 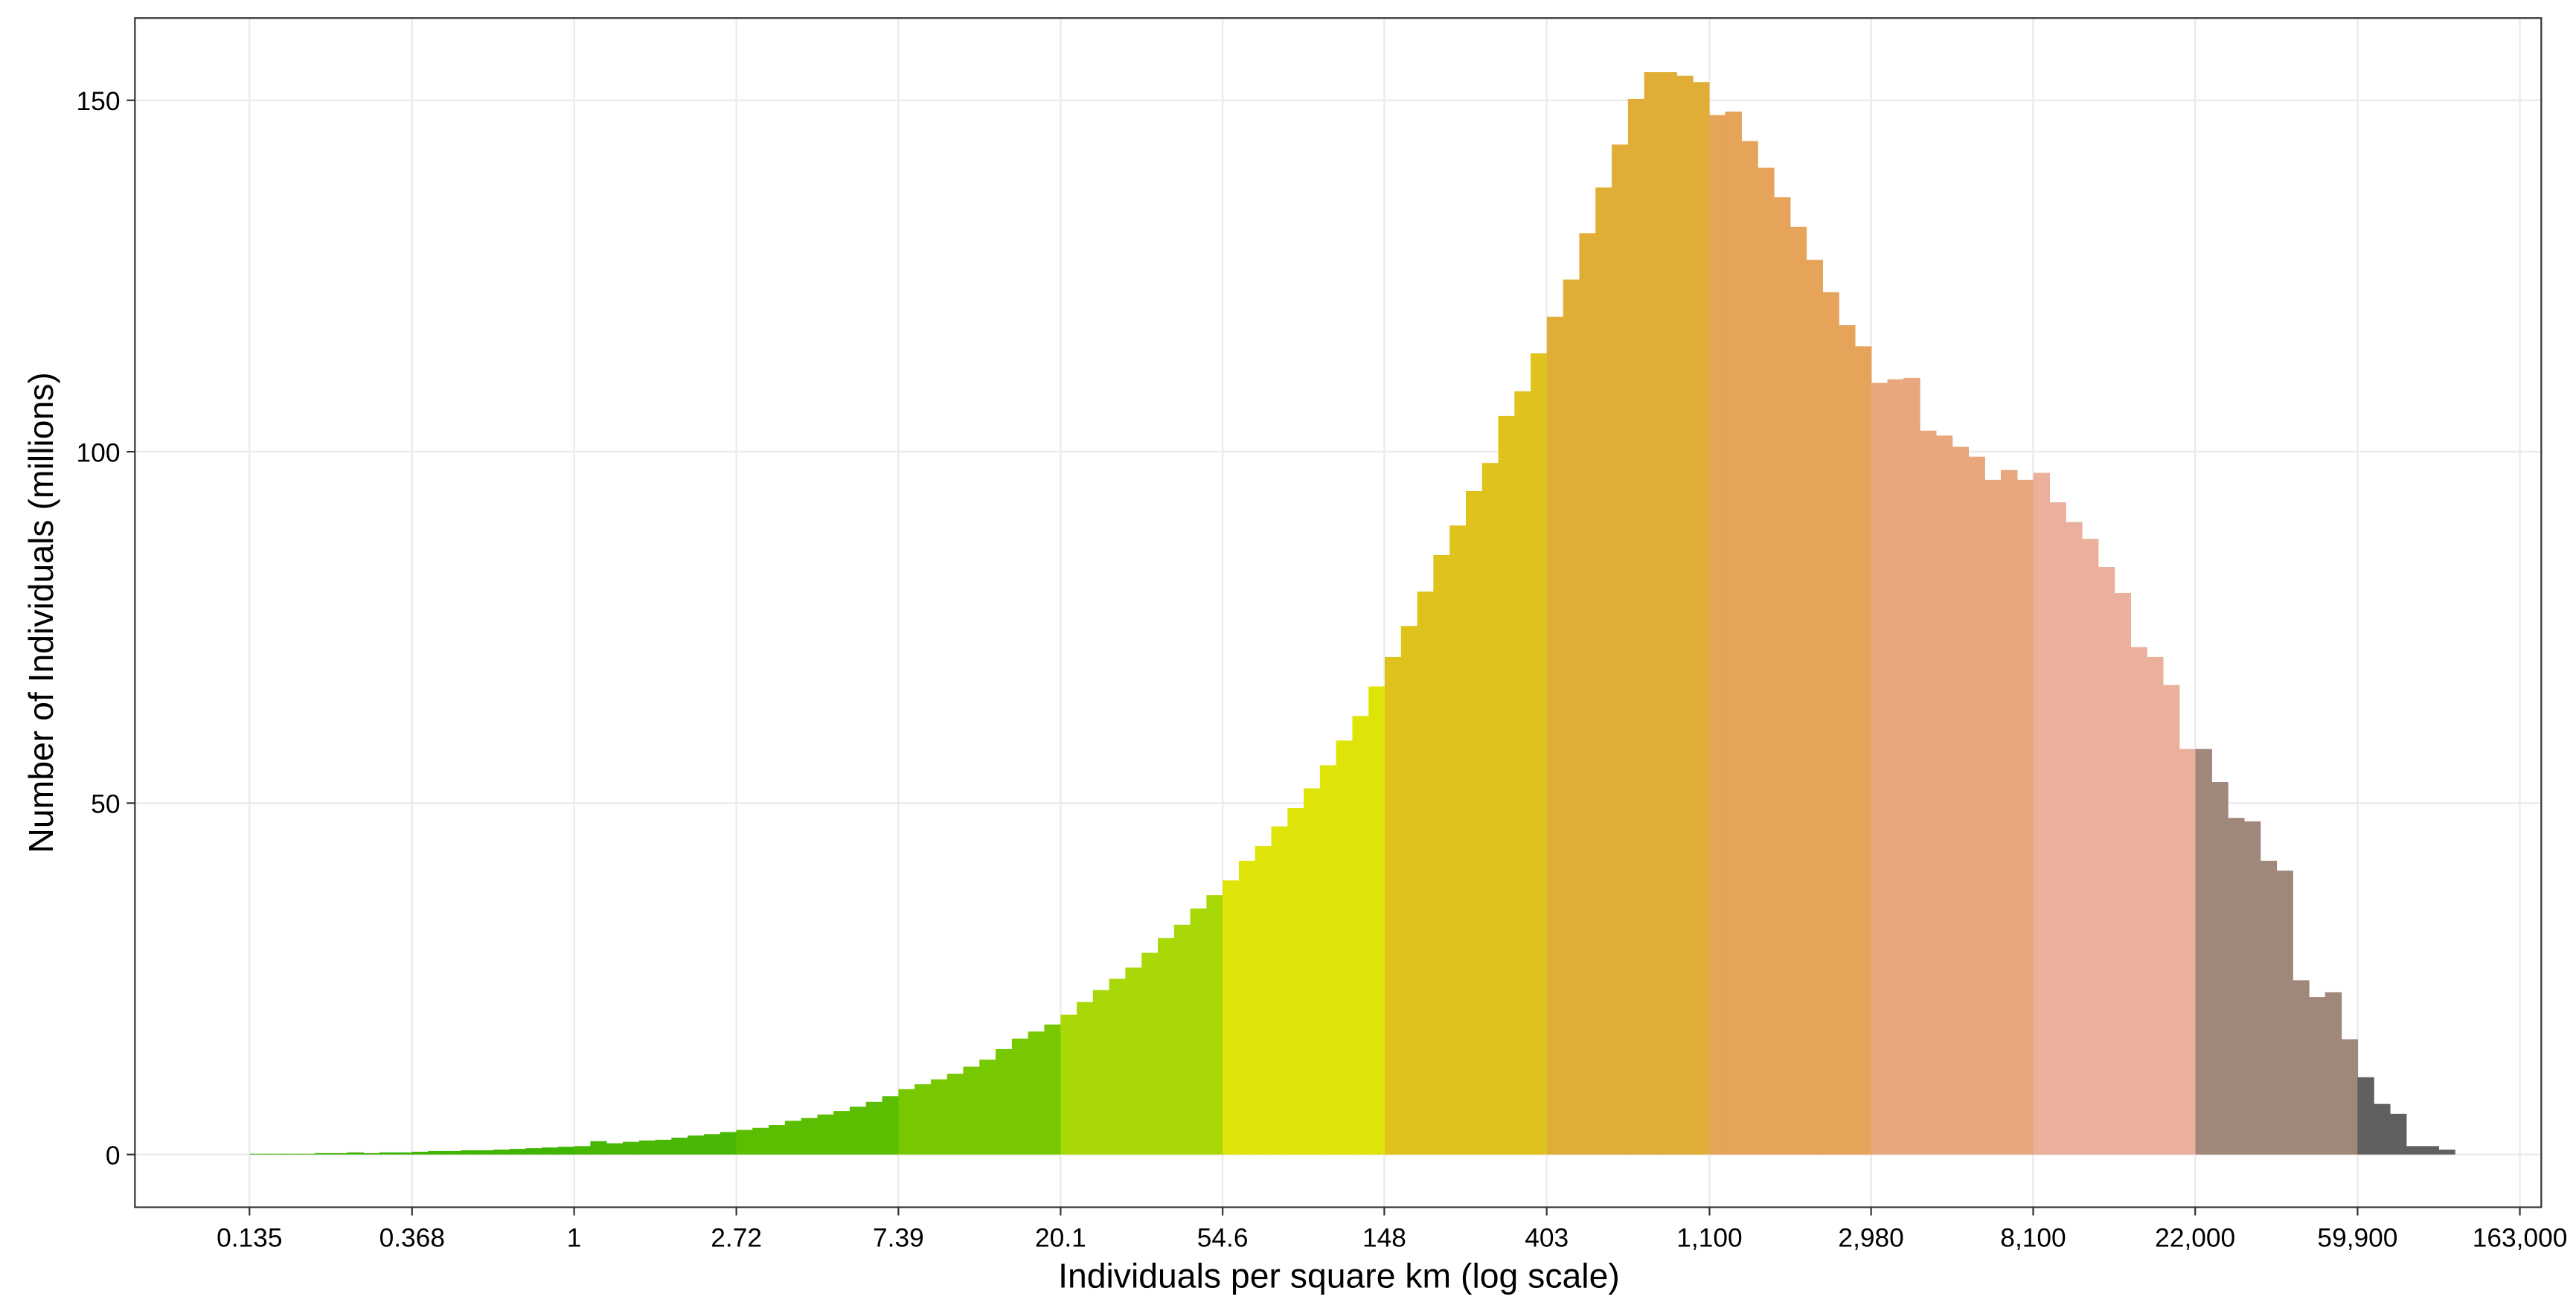 What do you see at coordinates (412, 1237) in the screenshot?
I see `x-tick-label: 0.368` at bounding box center [412, 1237].